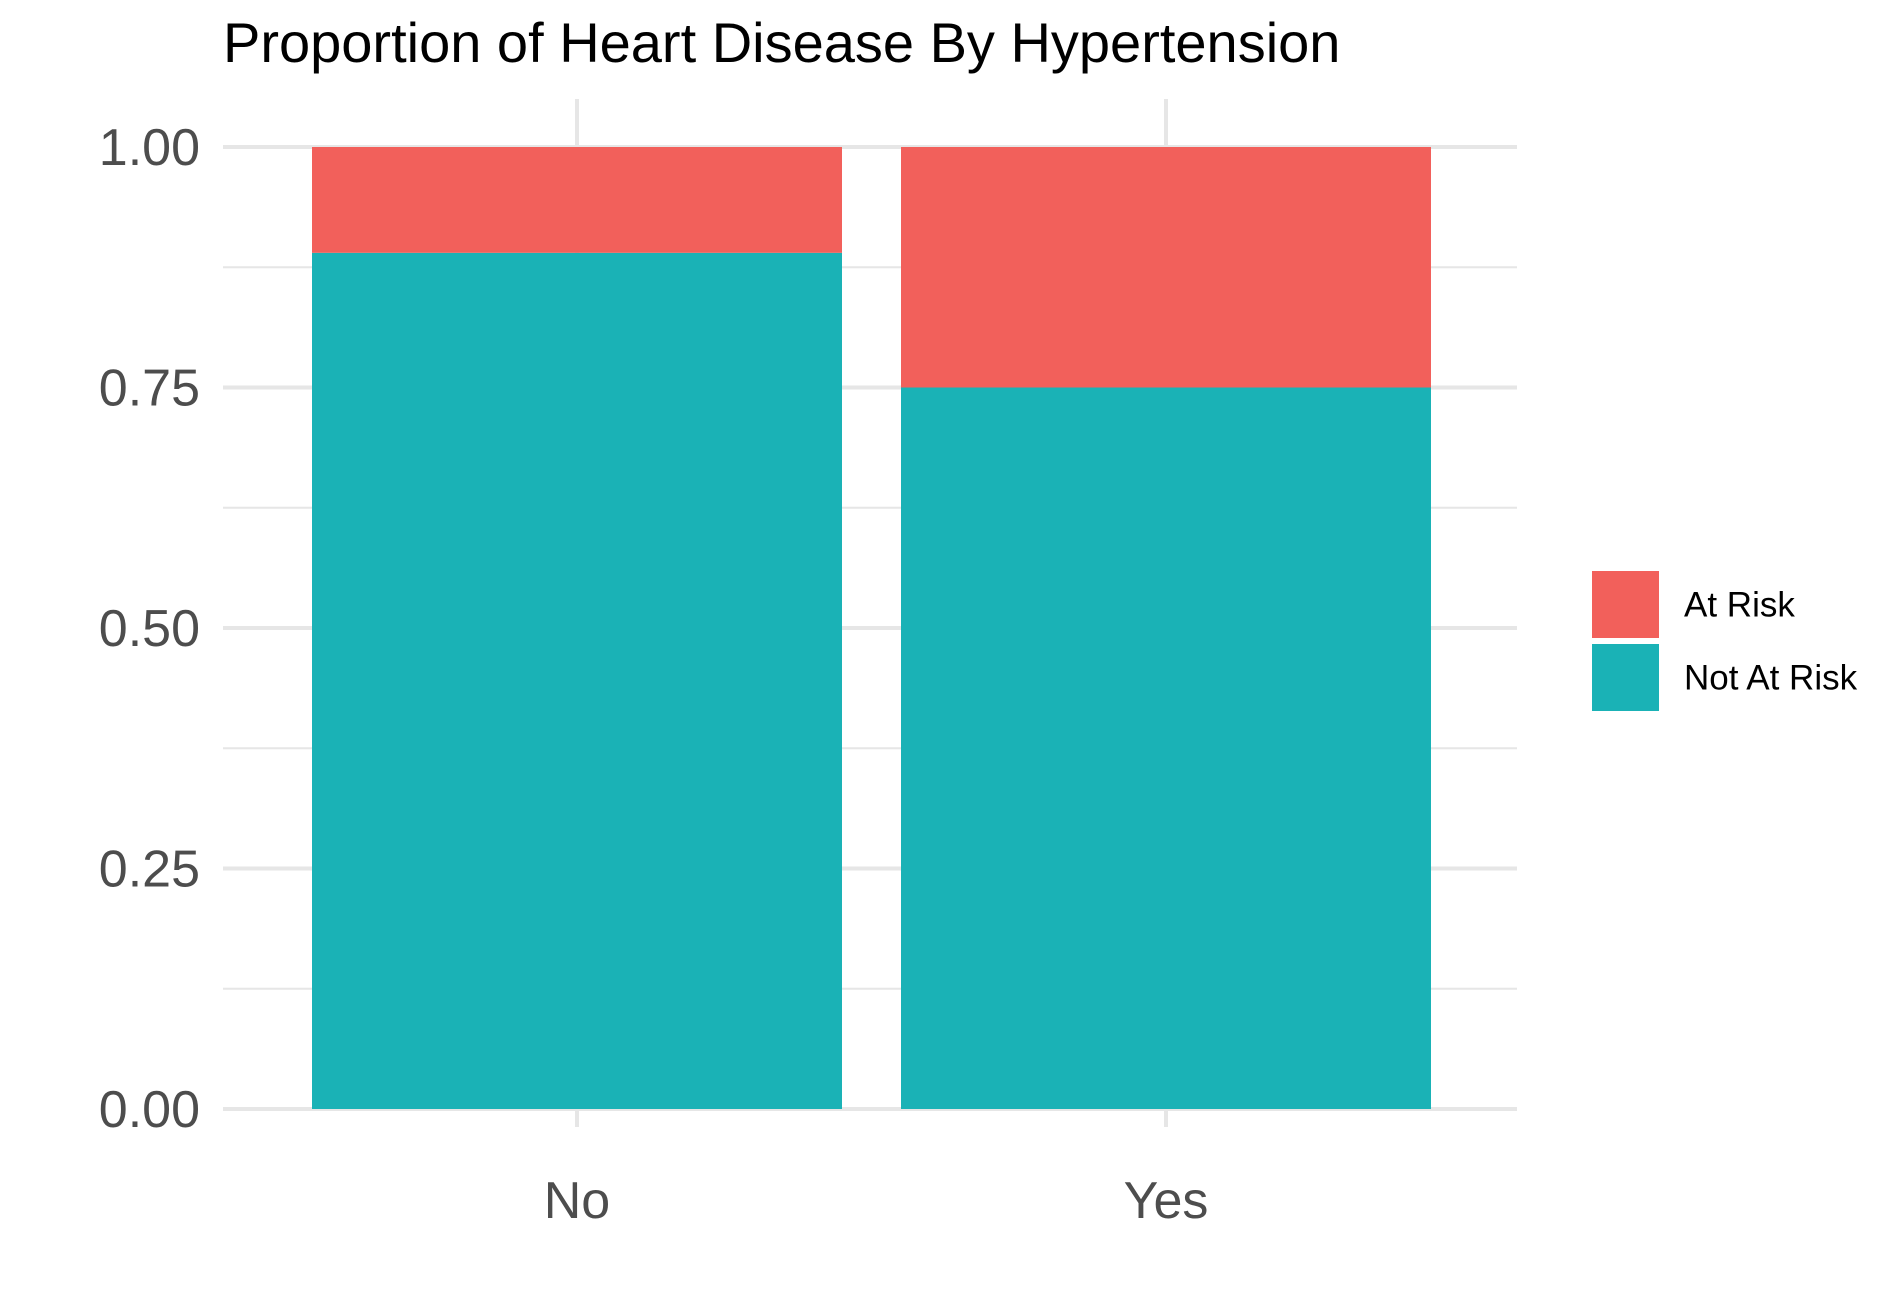 The height and width of the screenshot is (1312, 1899). What do you see at coordinates (1166, 267) in the screenshot?
I see `bar-yes-at-risk` at bounding box center [1166, 267].